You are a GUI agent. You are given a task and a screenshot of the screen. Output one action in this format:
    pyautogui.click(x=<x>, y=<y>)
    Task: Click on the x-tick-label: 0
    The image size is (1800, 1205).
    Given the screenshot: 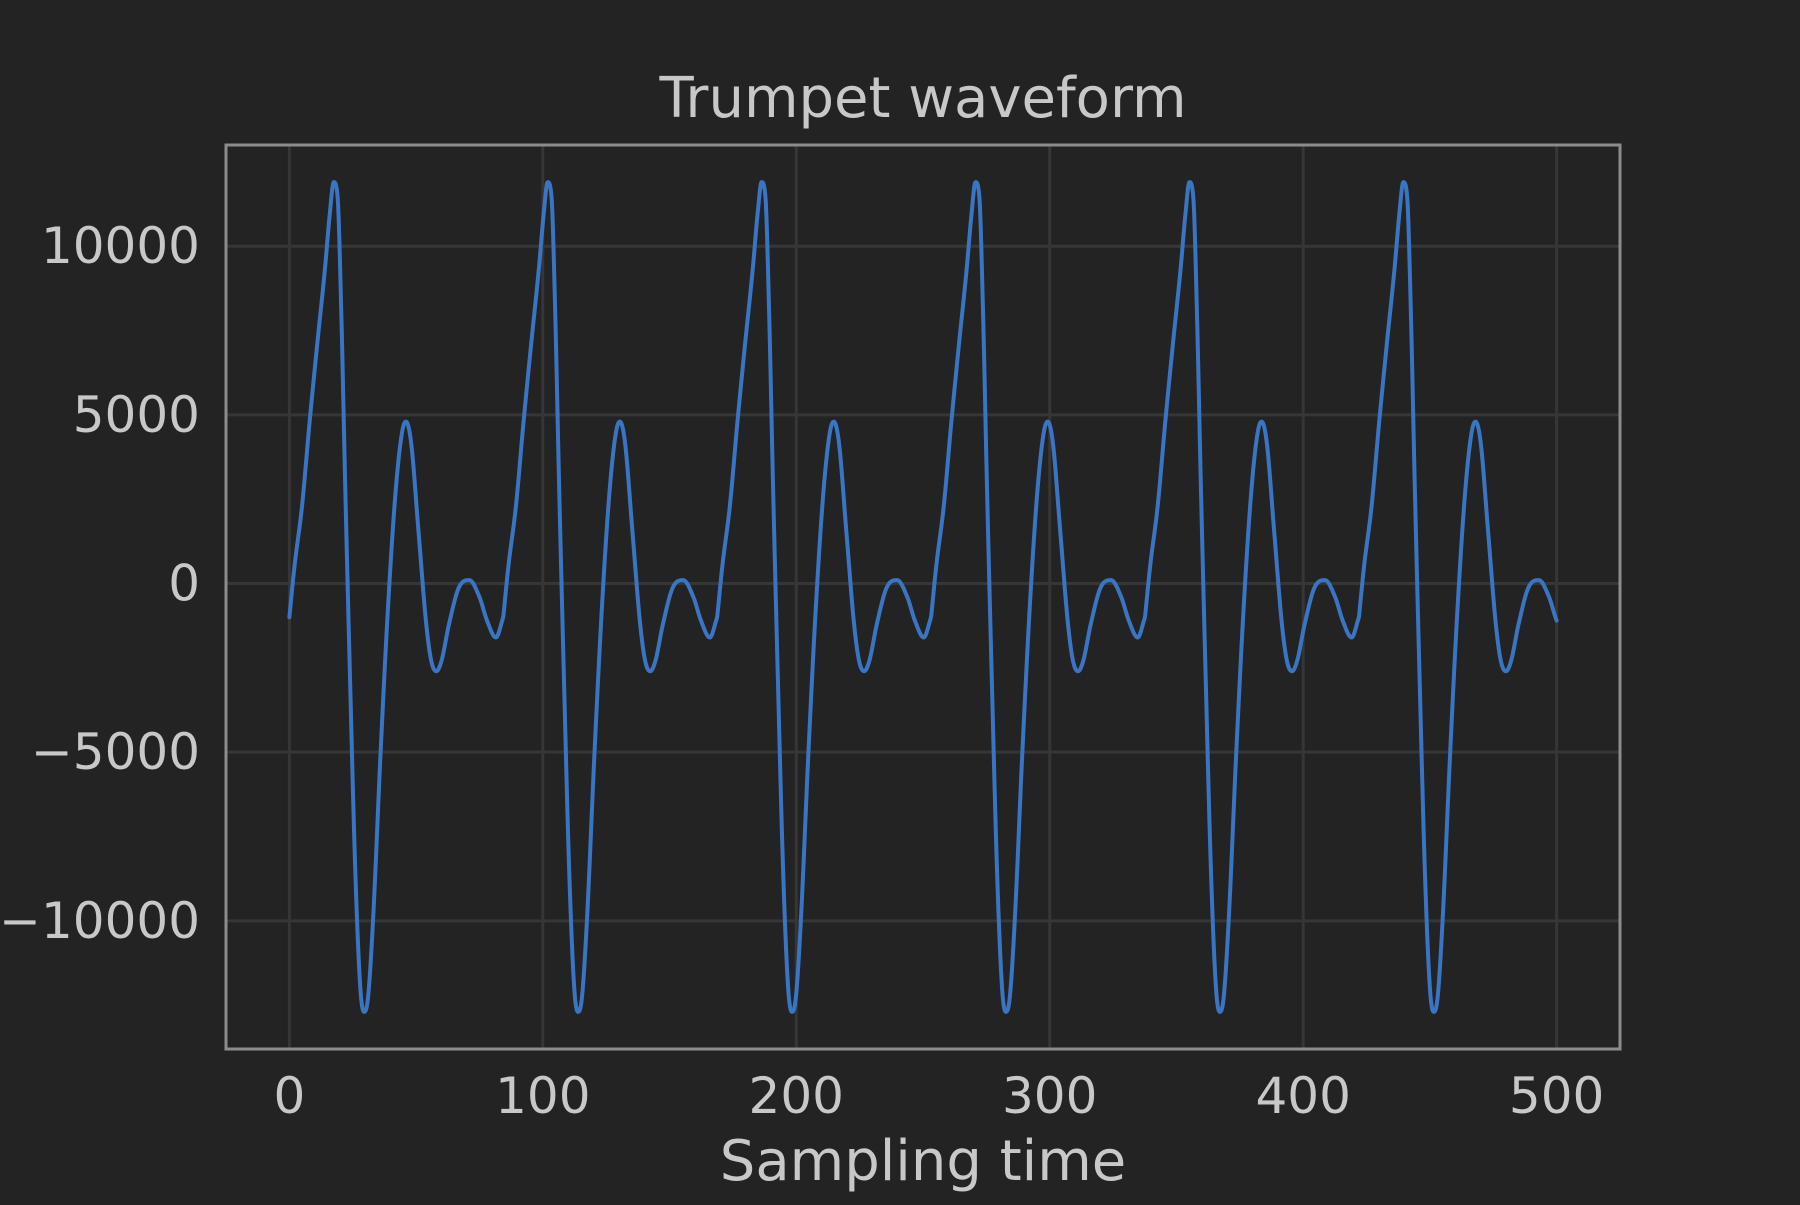 What is the action you would take?
    pyautogui.click(x=289, y=1096)
    